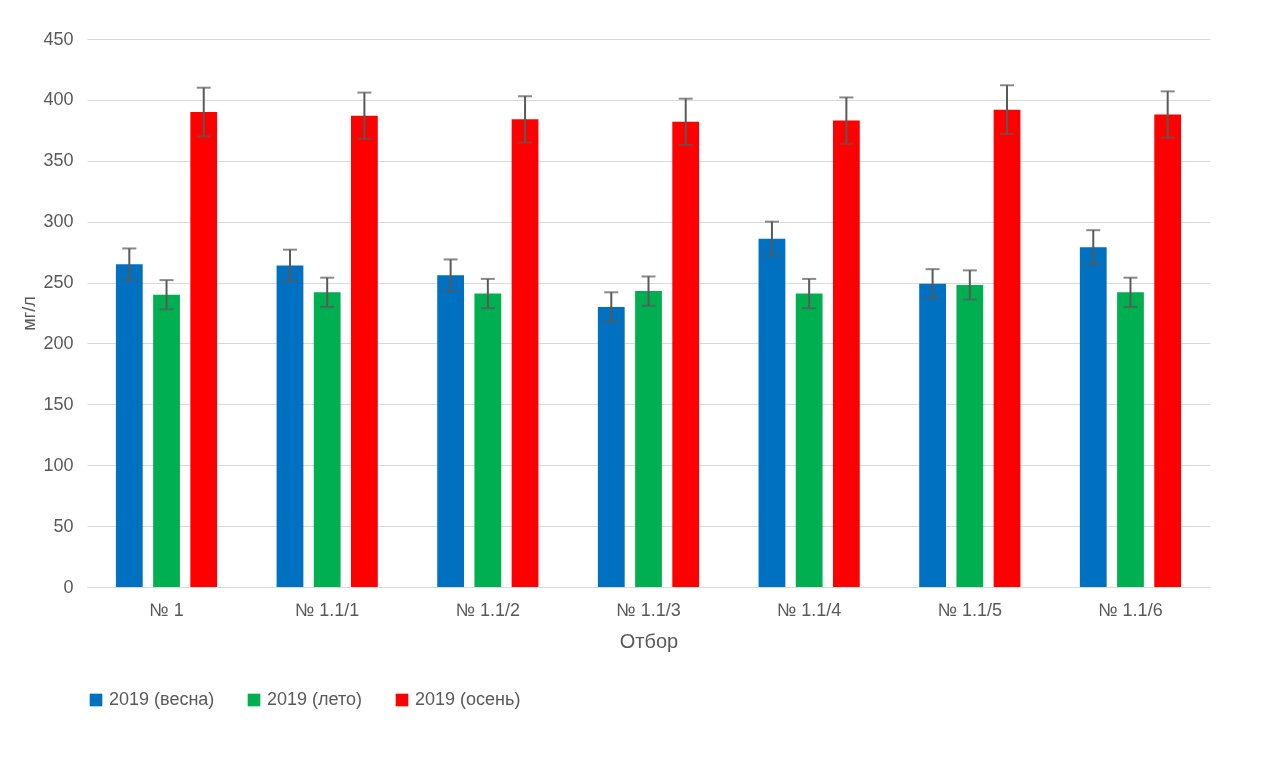 This screenshot has height=761, width=1283. What do you see at coordinates (315, 699) in the screenshot?
I see `legend-label: 2019 (лето)` at bounding box center [315, 699].